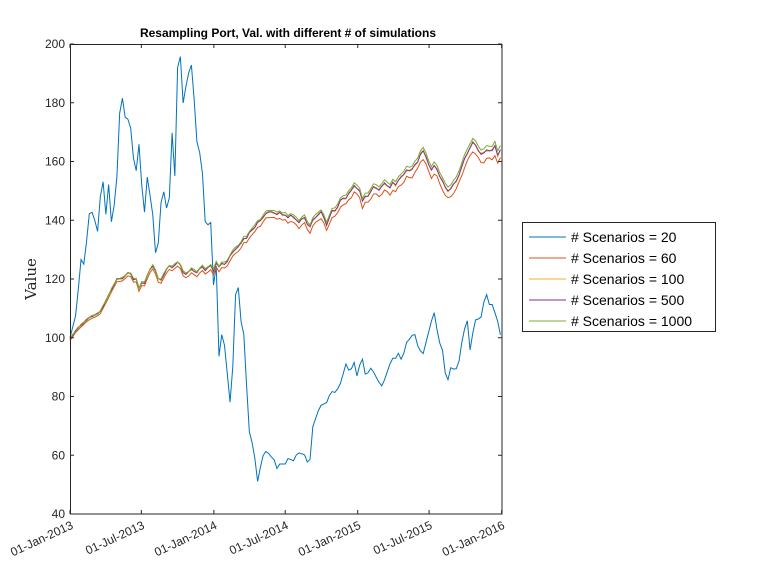 Image resolution: width=768 pixels, height=576 pixels. I want to click on x-tick-label: 01-Jul-2013, so click(115, 538).